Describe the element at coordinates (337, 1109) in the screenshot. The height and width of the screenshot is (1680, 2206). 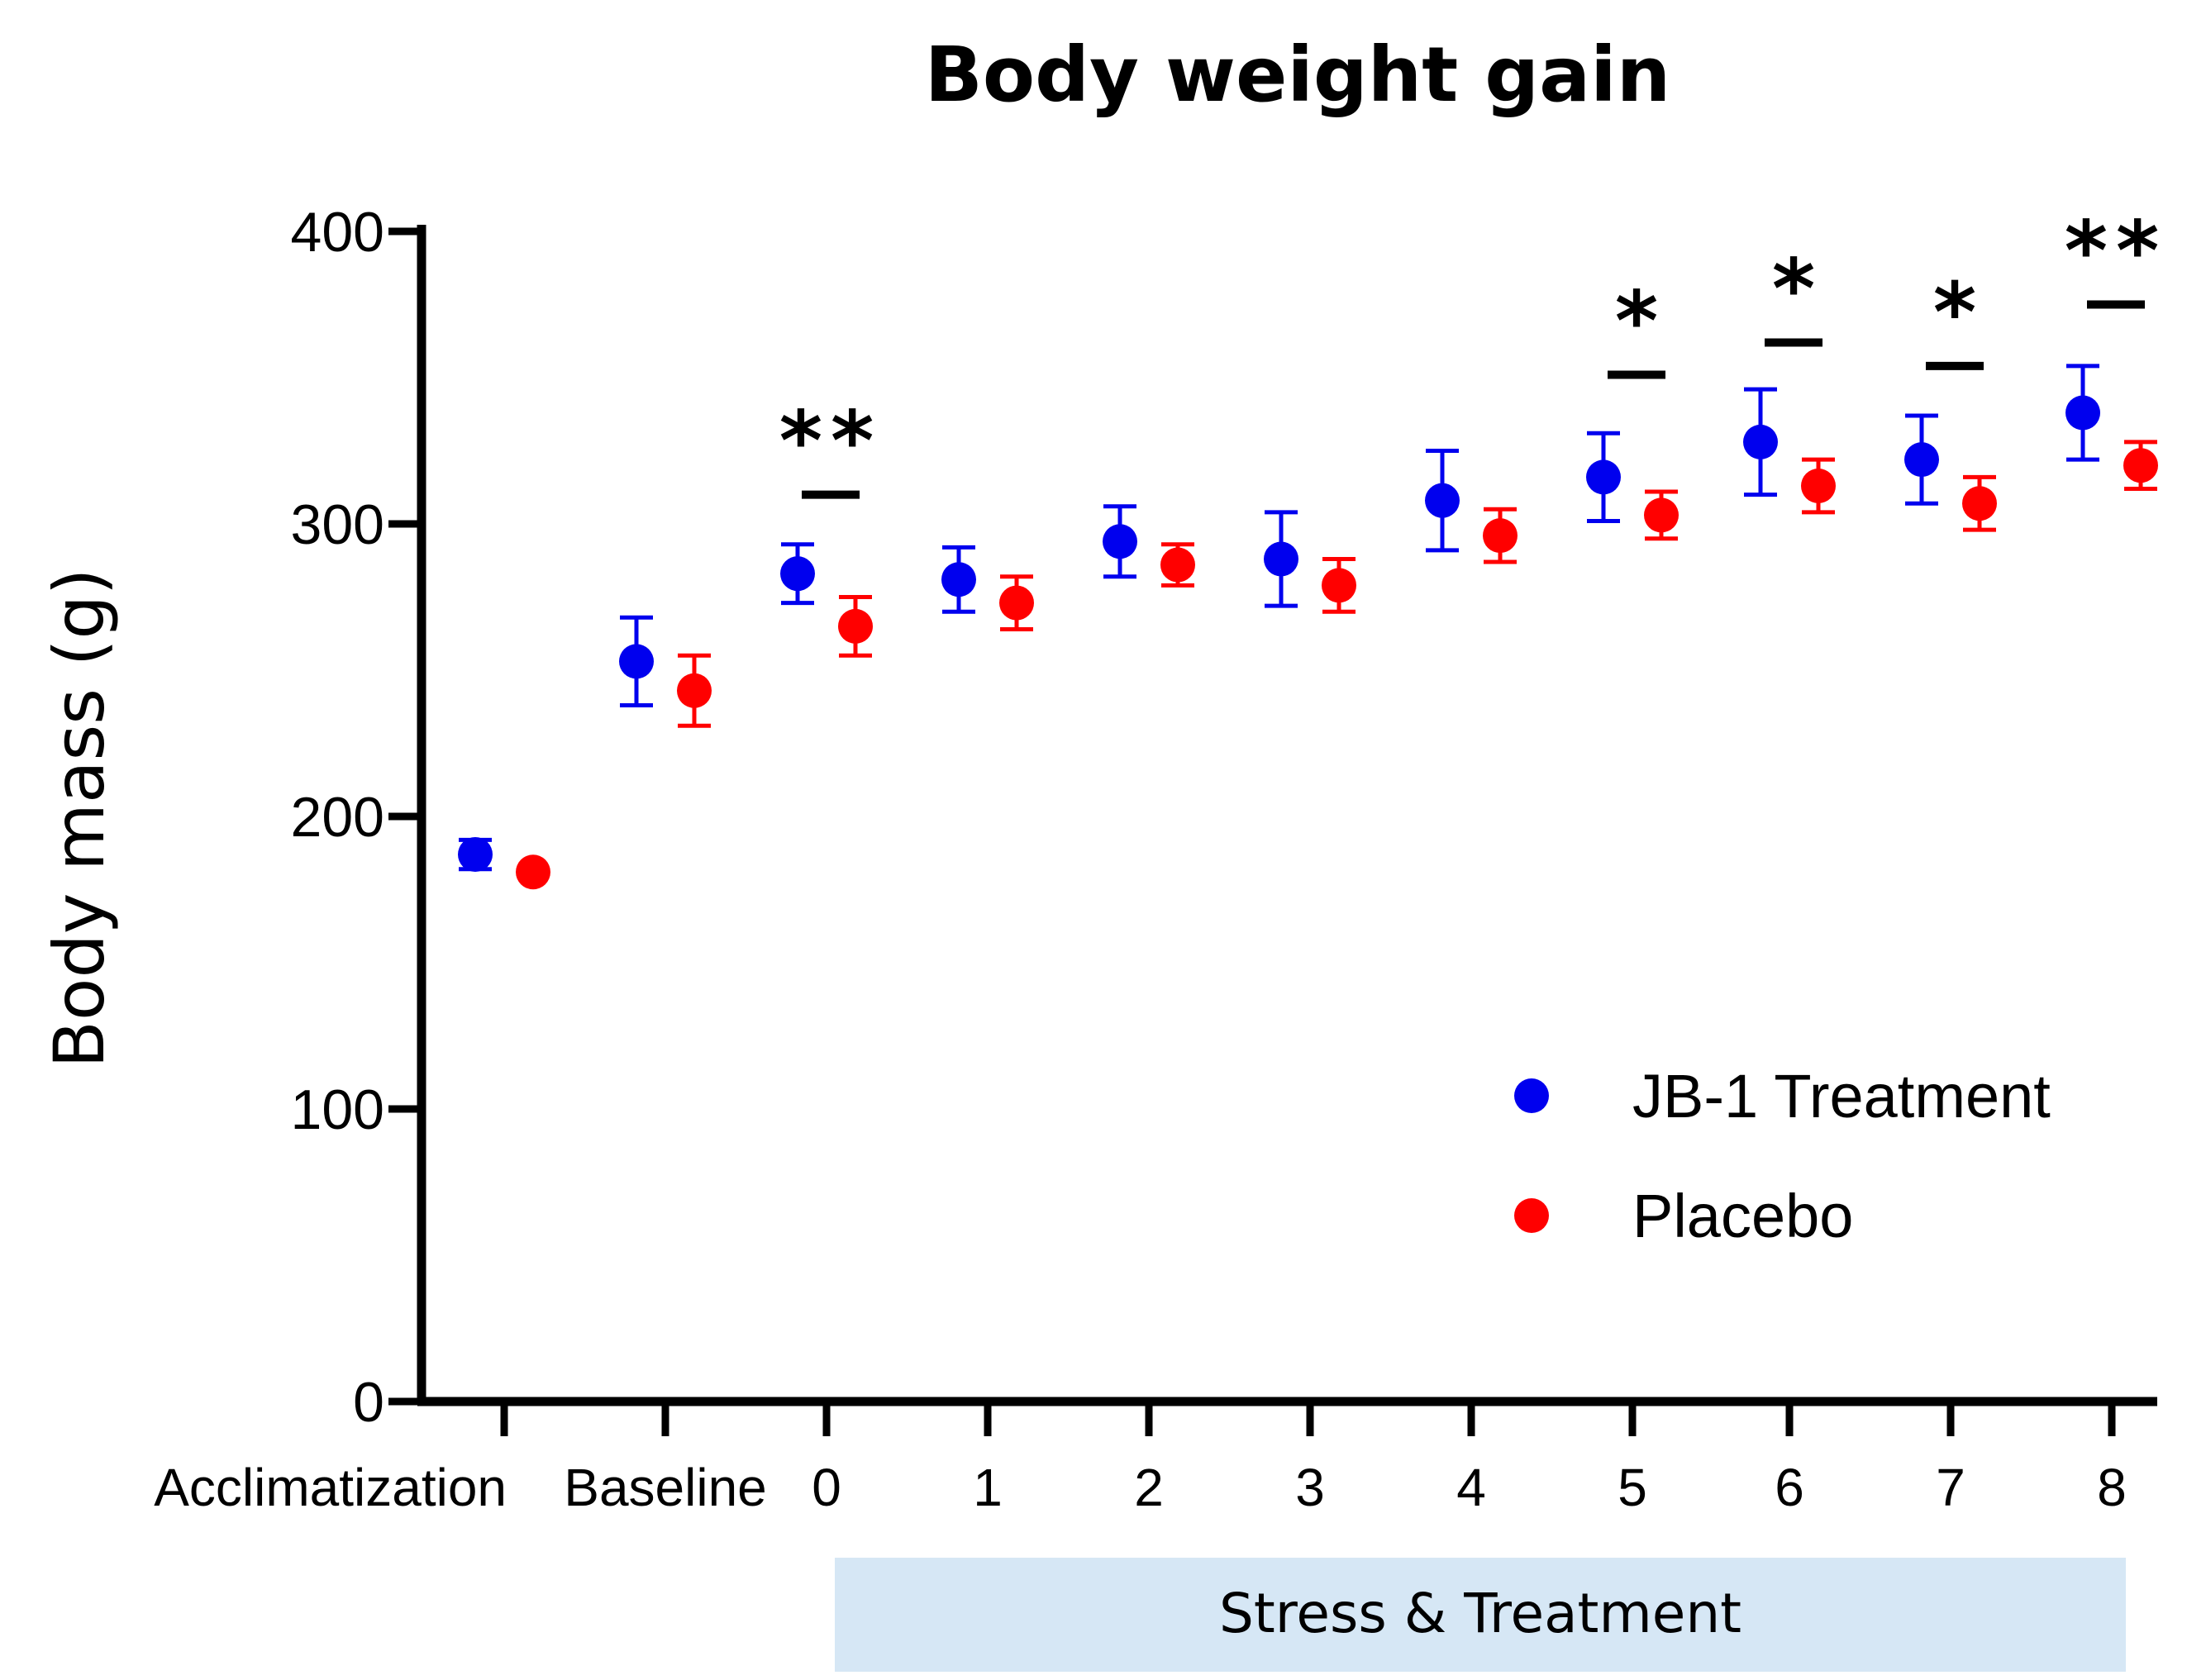
I see `y-tick-label: 100` at that location.